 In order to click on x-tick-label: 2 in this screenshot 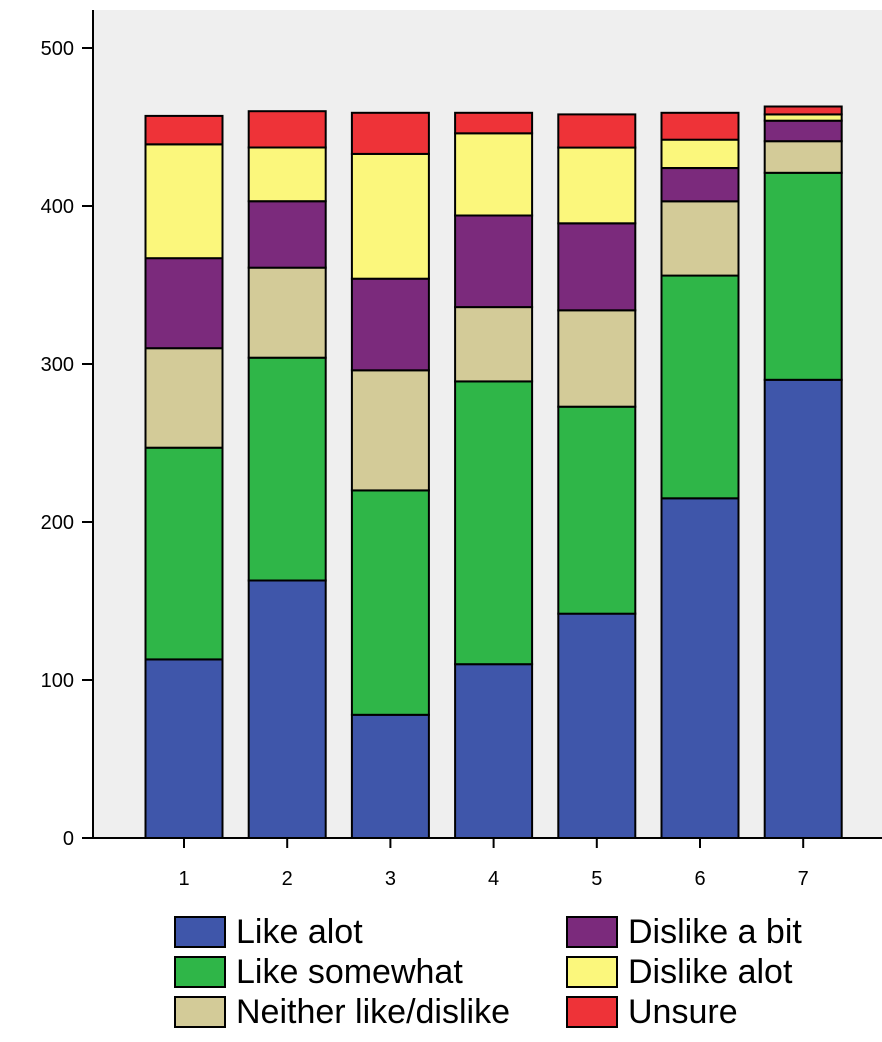, I will do `click(287, 879)`.